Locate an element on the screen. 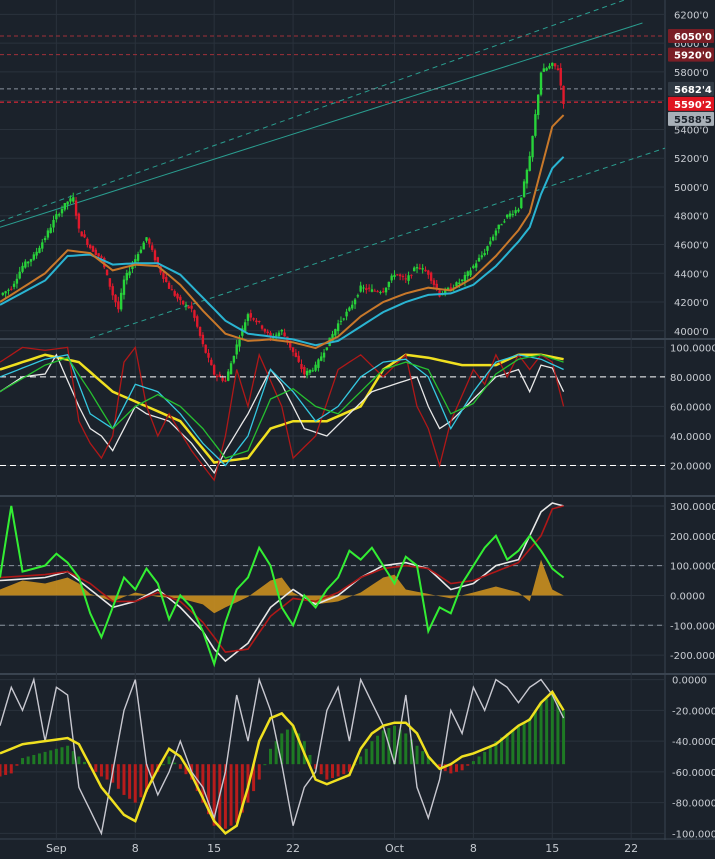  williams-line-wr-grey is located at coordinates (282, 756).